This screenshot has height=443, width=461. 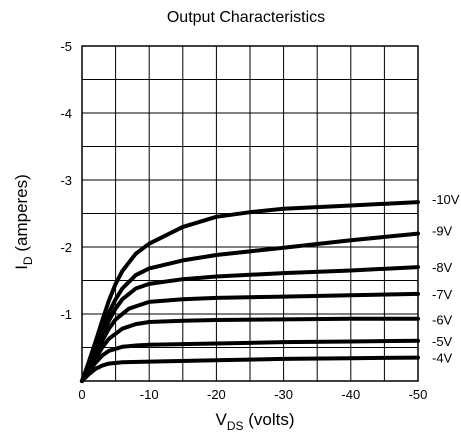 I want to click on x-tick-label: -20, so click(x=216, y=394).